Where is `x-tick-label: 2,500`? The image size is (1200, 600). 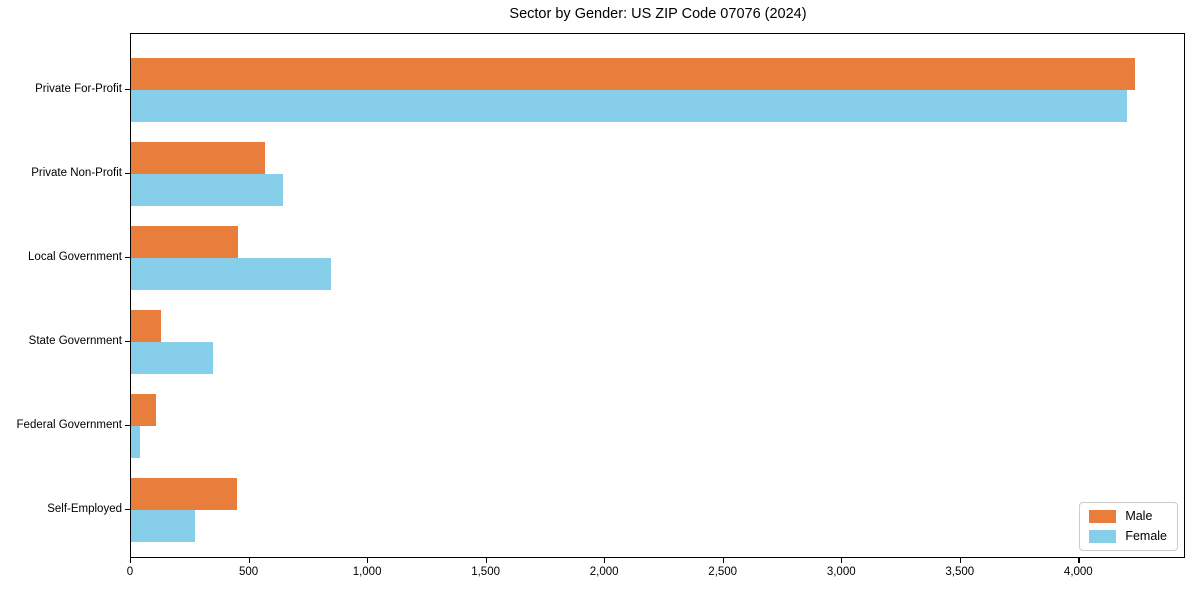
x-tick-label: 2,500 is located at coordinates (723, 572).